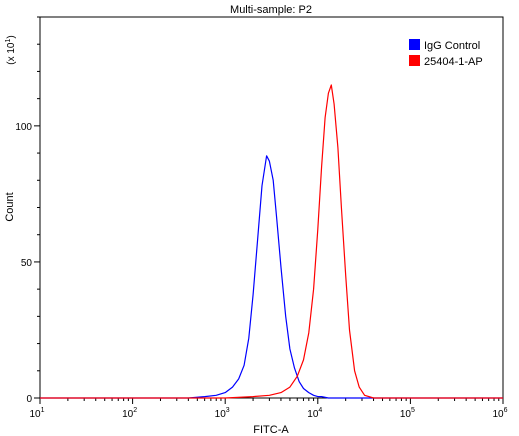 This screenshot has height=436, width=519. Describe the element at coordinates (271, 430) in the screenshot. I see `x-axis-label: FITC-A` at that location.